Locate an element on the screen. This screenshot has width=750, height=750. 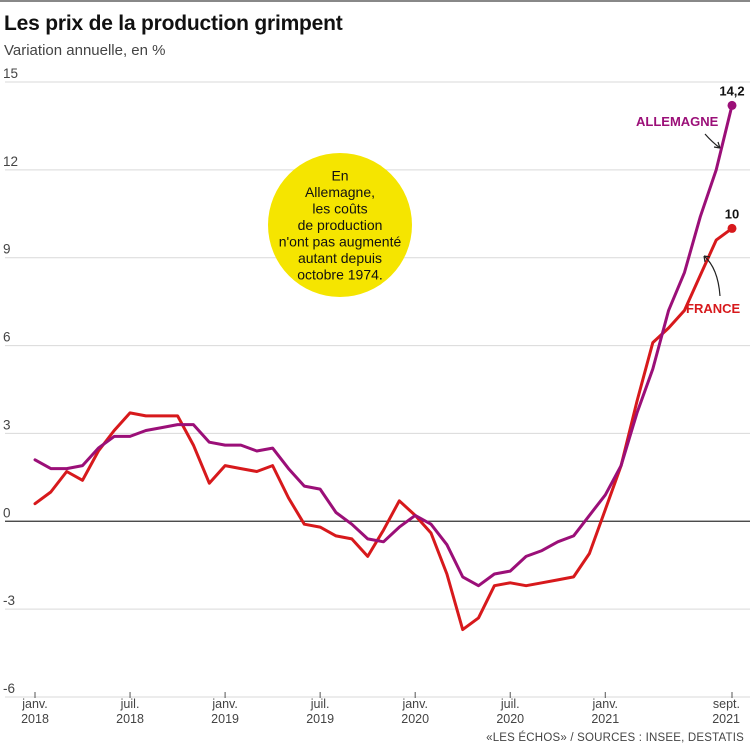
y-tick-label: 12 is located at coordinates (10, 161).